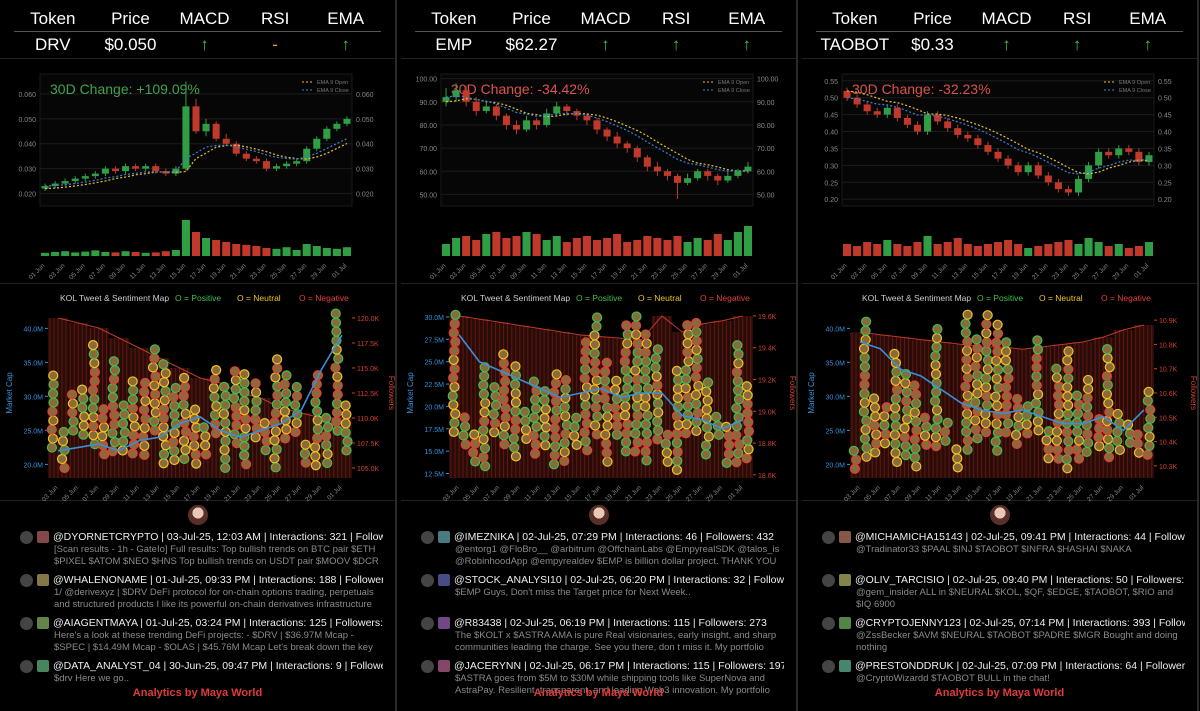 The height and width of the screenshot is (711, 1200). Describe the element at coordinates (916, 298) in the screenshot. I see `kol-title: KOL Tweet & Sentiment Map` at that location.